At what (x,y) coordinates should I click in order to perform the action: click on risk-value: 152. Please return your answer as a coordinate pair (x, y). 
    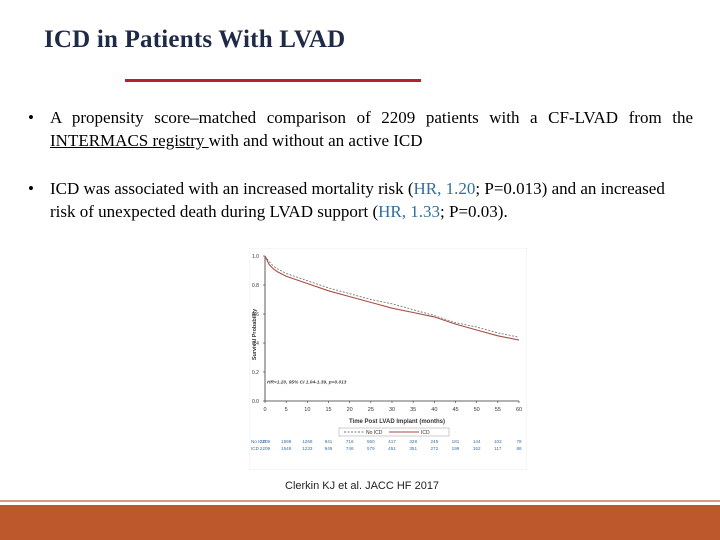
    Looking at the image, I should click on (477, 448).